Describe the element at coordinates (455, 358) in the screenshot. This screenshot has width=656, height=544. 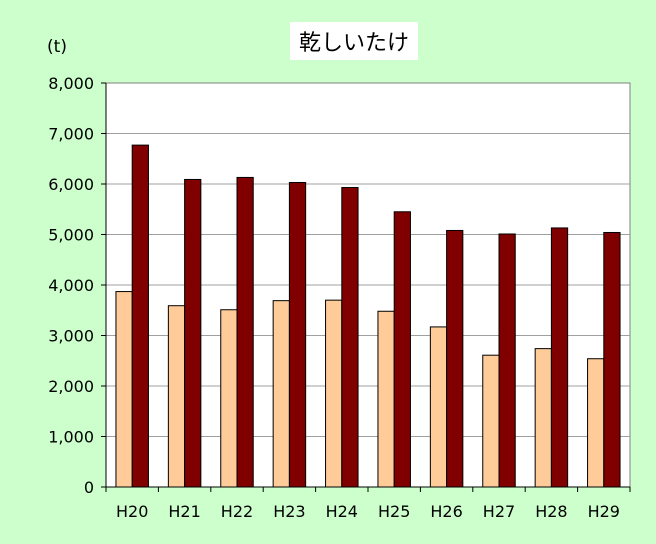
I see `bar-series-2-H26` at that location.